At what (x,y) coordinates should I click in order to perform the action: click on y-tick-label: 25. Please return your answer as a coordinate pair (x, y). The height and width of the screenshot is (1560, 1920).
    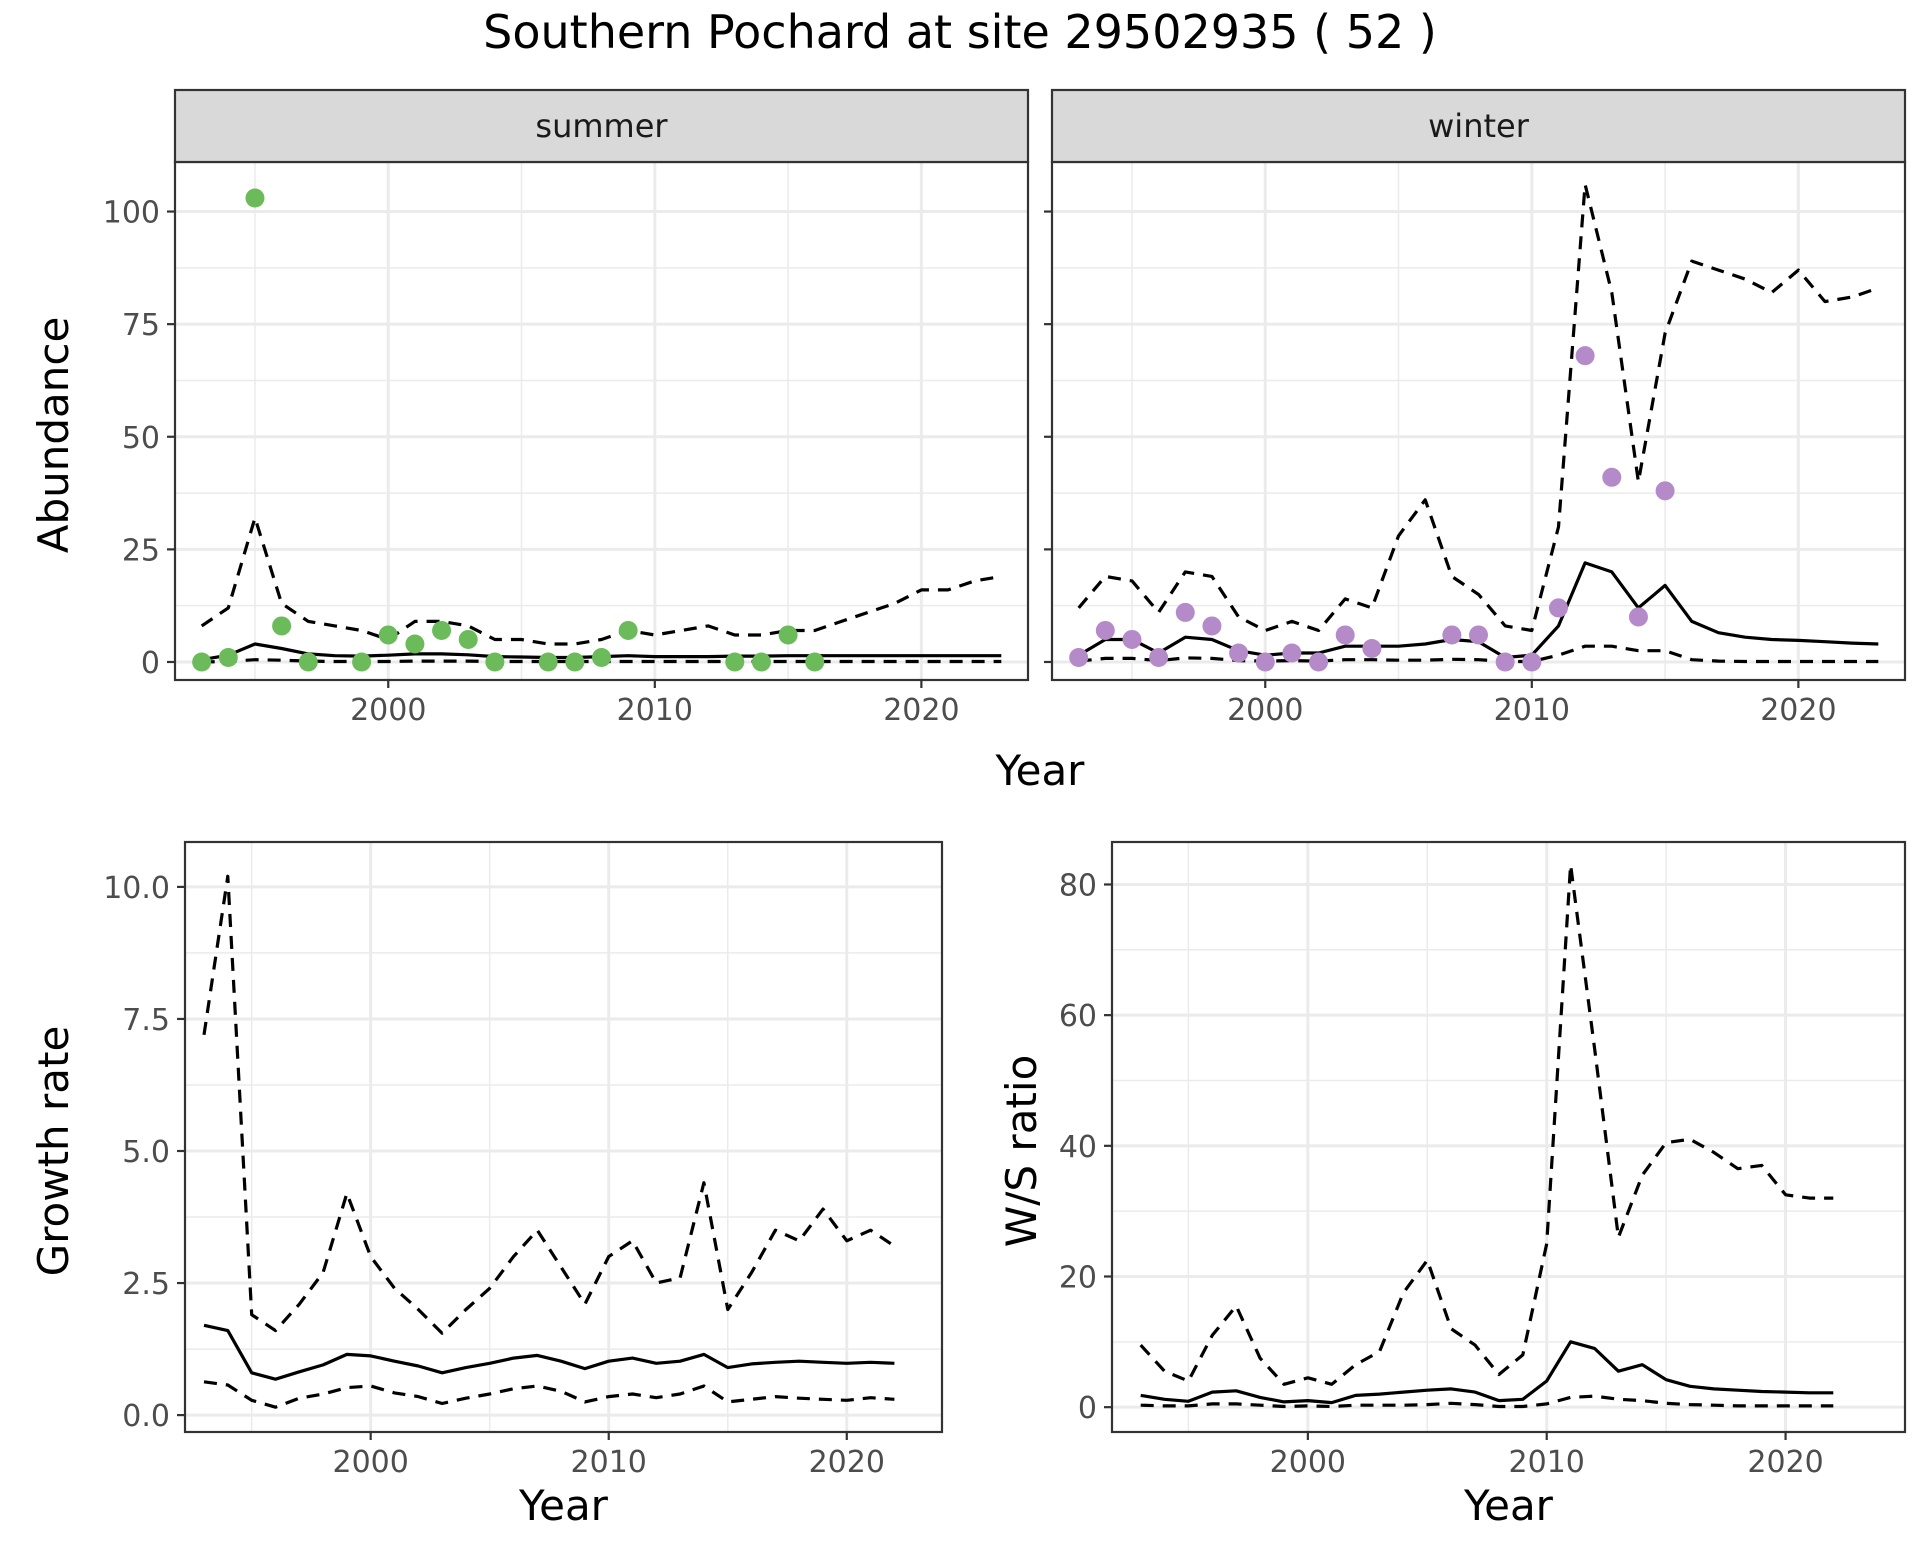
    Looking at the image, I should click on (141, 550).